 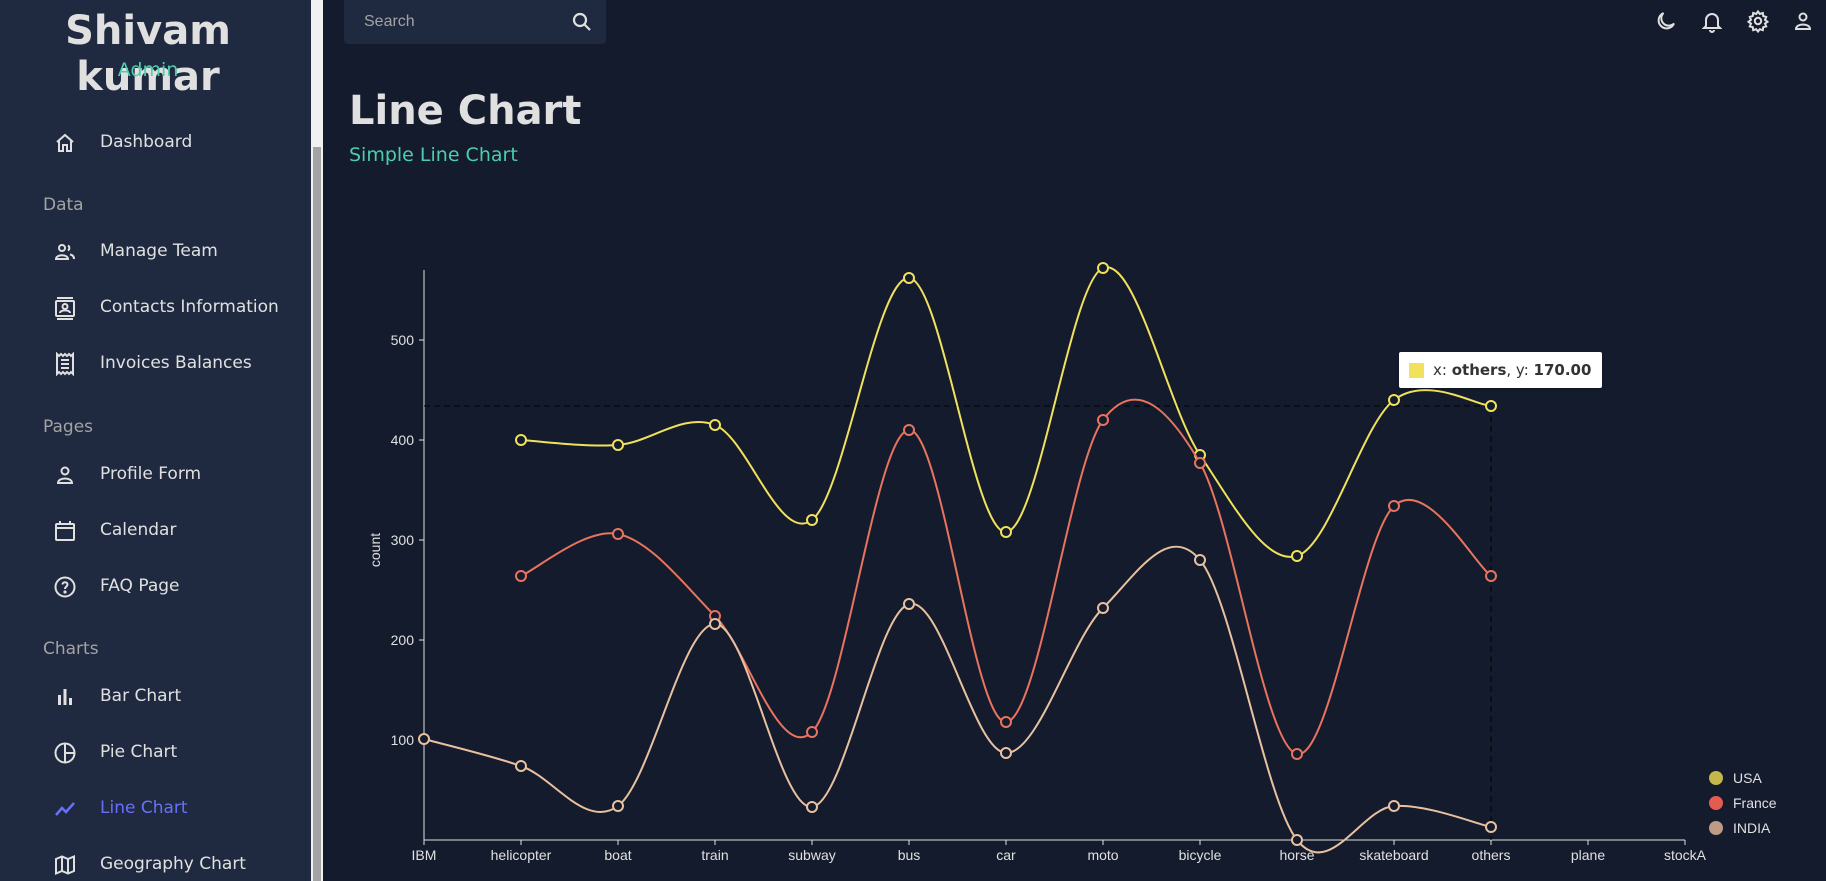 I want to click on sidebar-item-pie-chart: Pie Chart, so click(x=155, y=752).